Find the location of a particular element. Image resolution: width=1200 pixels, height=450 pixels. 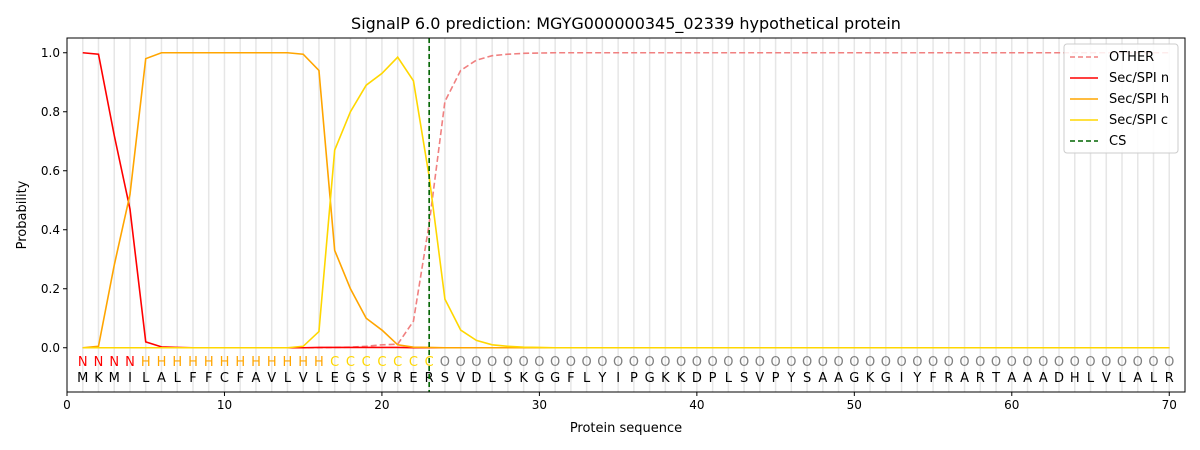

x-tick-label: 70 is located at coordinates (1169, 405).